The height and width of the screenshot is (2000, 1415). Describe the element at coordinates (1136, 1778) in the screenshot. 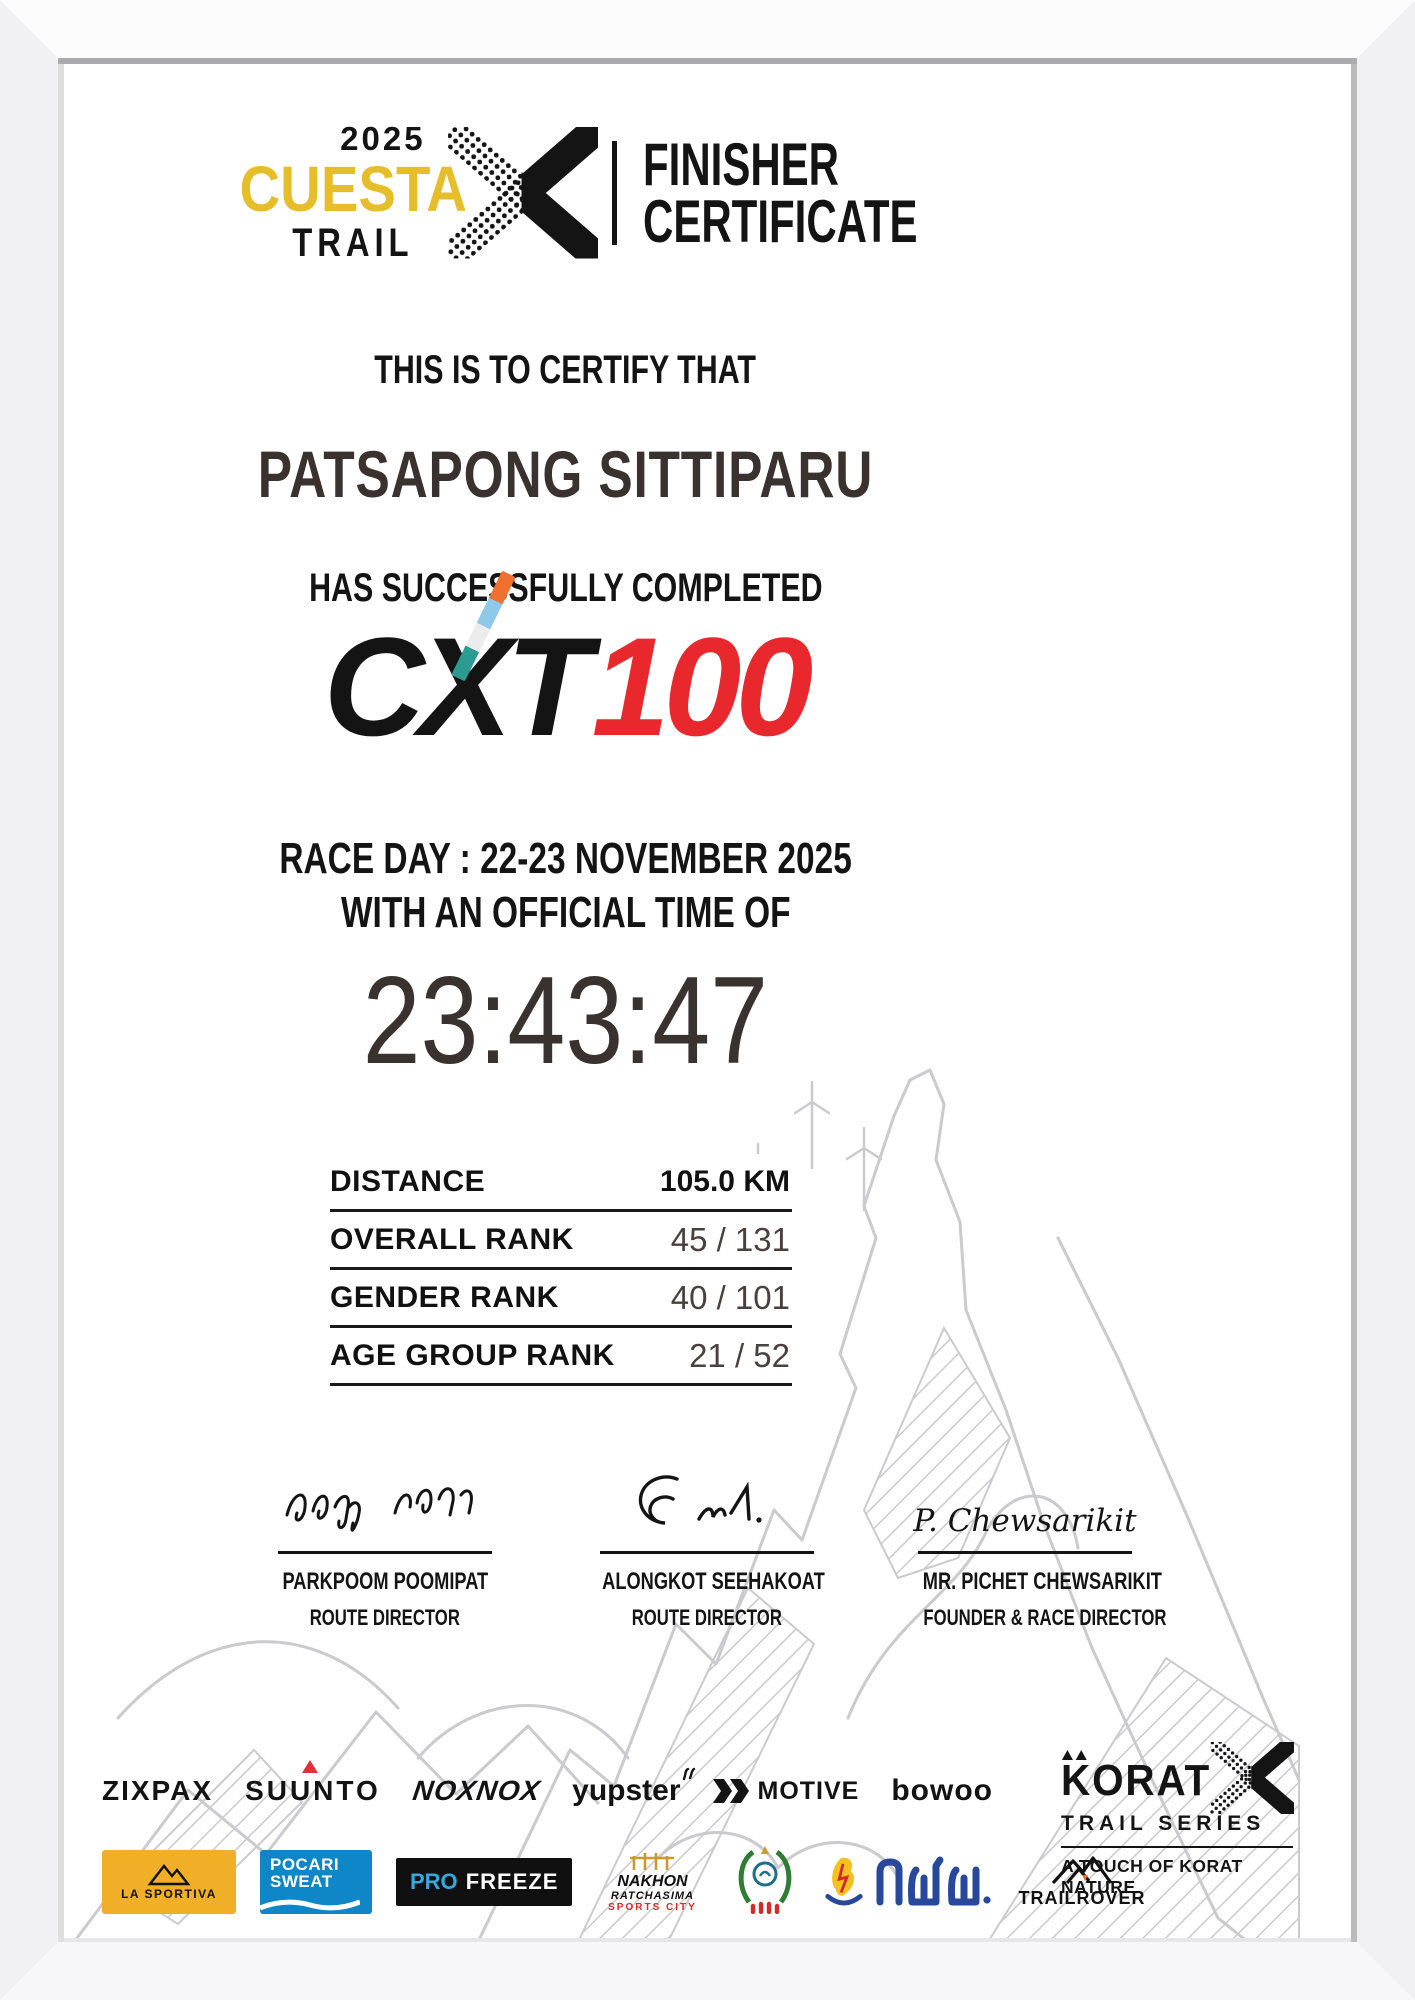

I see `korat-wordmark: KORAT` at that location.